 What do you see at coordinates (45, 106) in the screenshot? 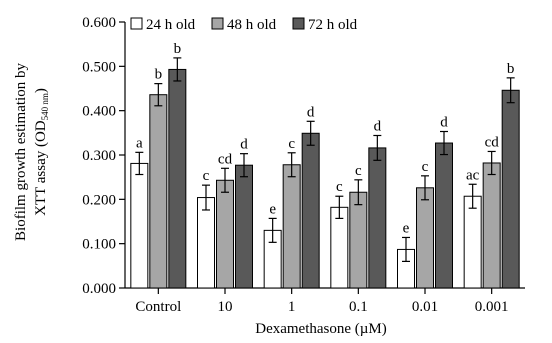
I see `y-axis-title-subscript: 540 nm` at bounding box center [45, 106].